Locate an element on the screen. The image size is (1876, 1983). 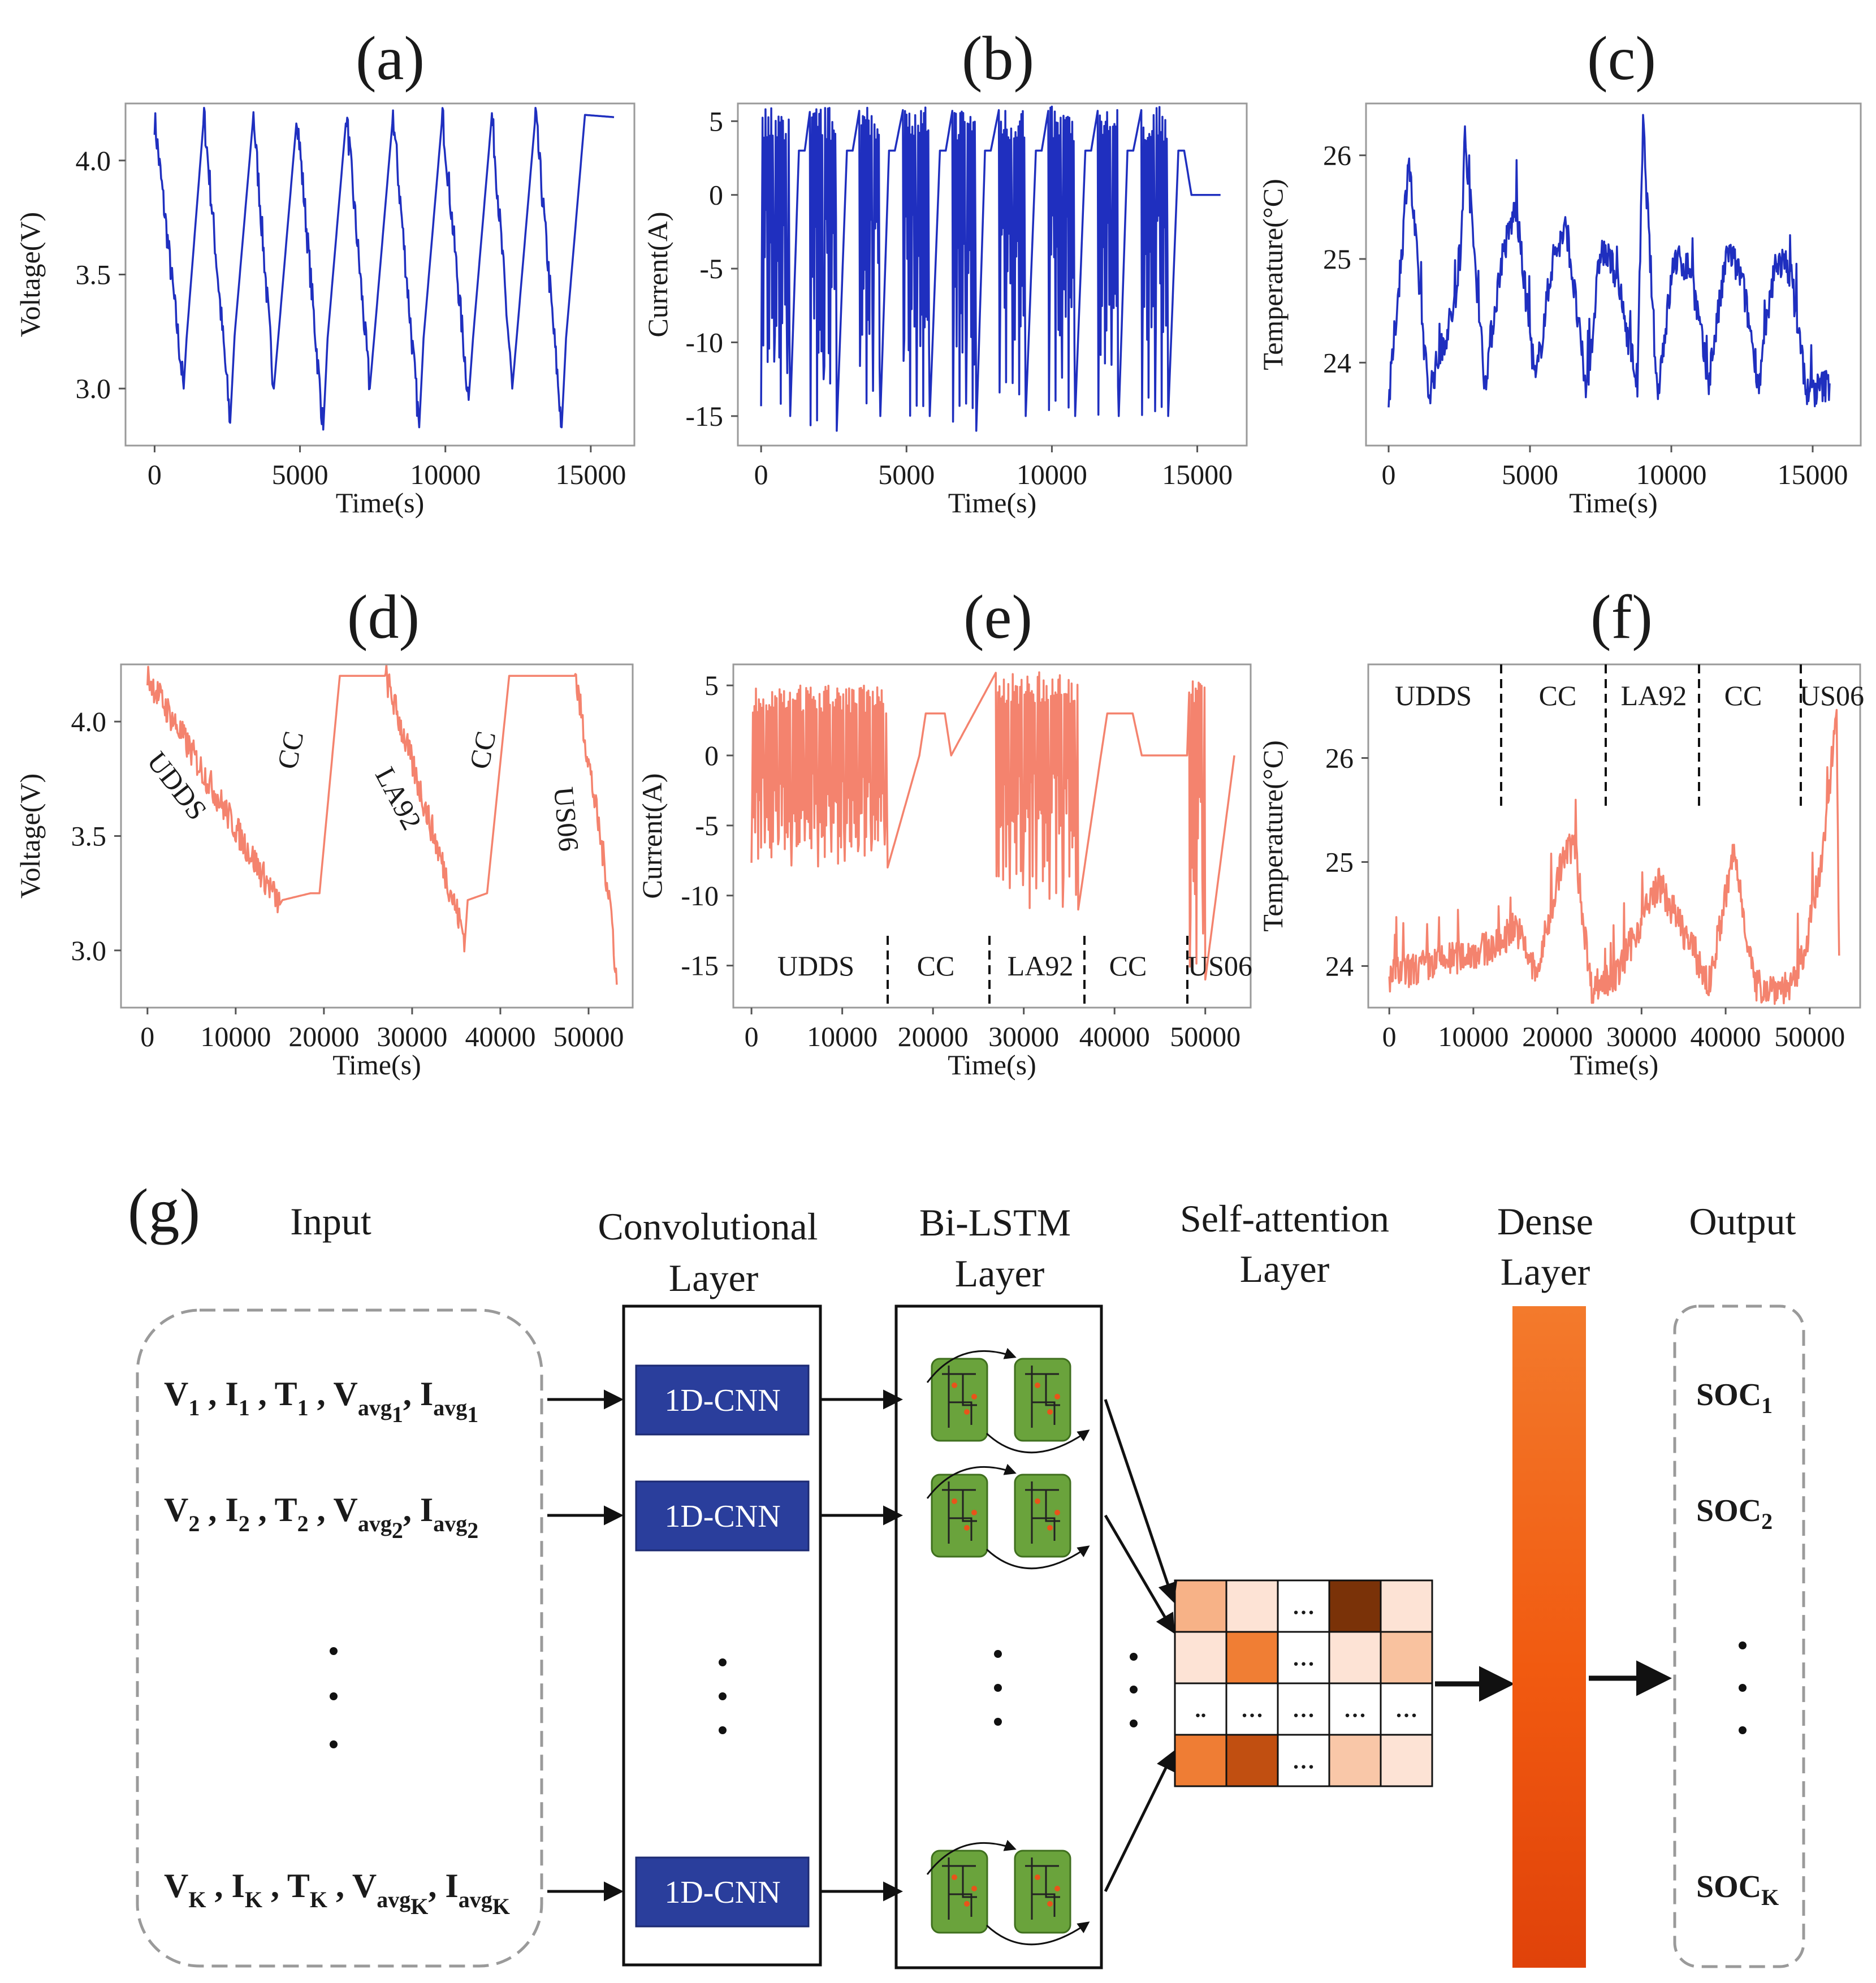
x-tick-label-f: 30000 is located at coordinates (1641, 1036).